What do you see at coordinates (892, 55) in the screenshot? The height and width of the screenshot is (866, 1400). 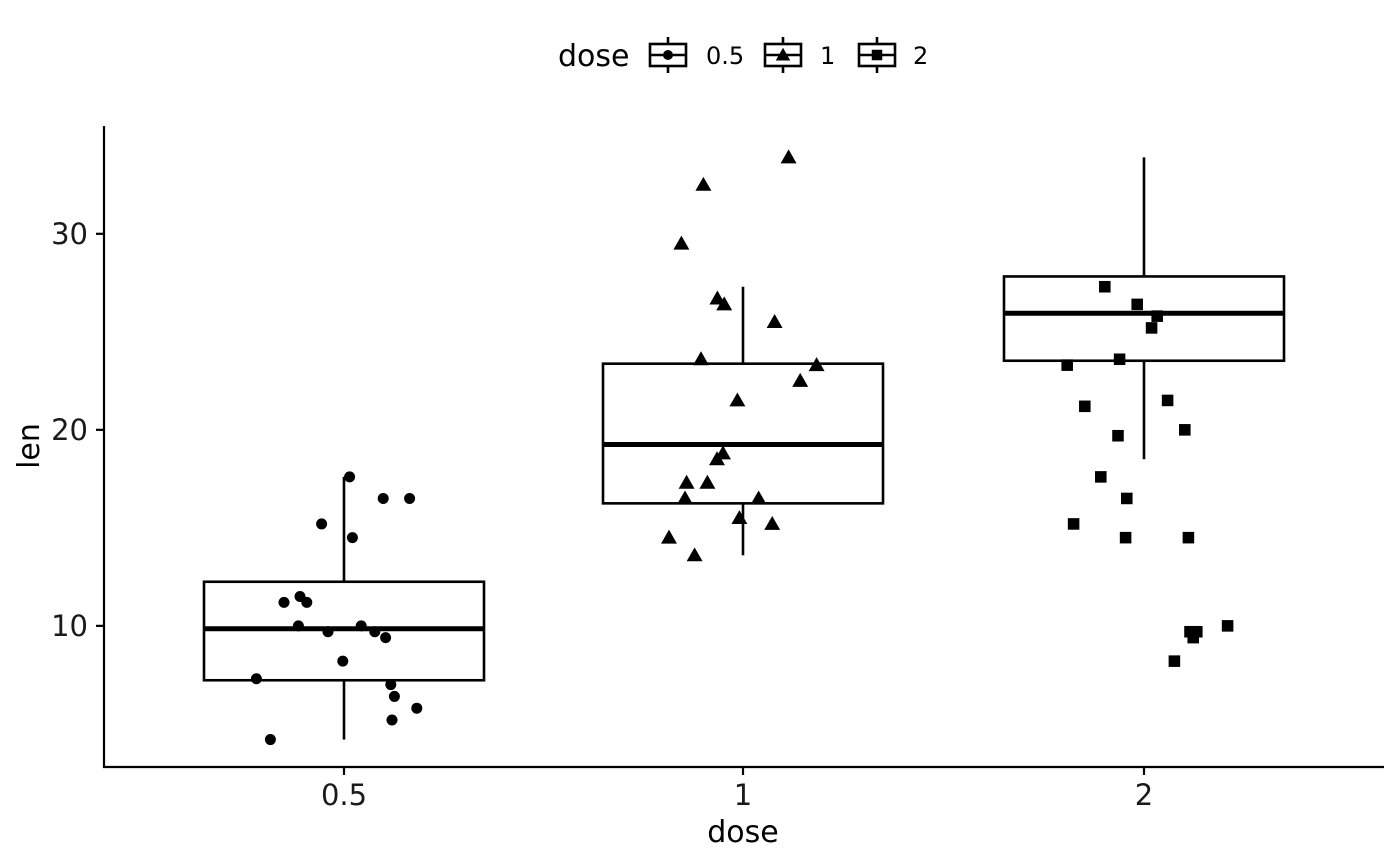 I see `legend-key-2: 2` at bounding box center [892, 55].